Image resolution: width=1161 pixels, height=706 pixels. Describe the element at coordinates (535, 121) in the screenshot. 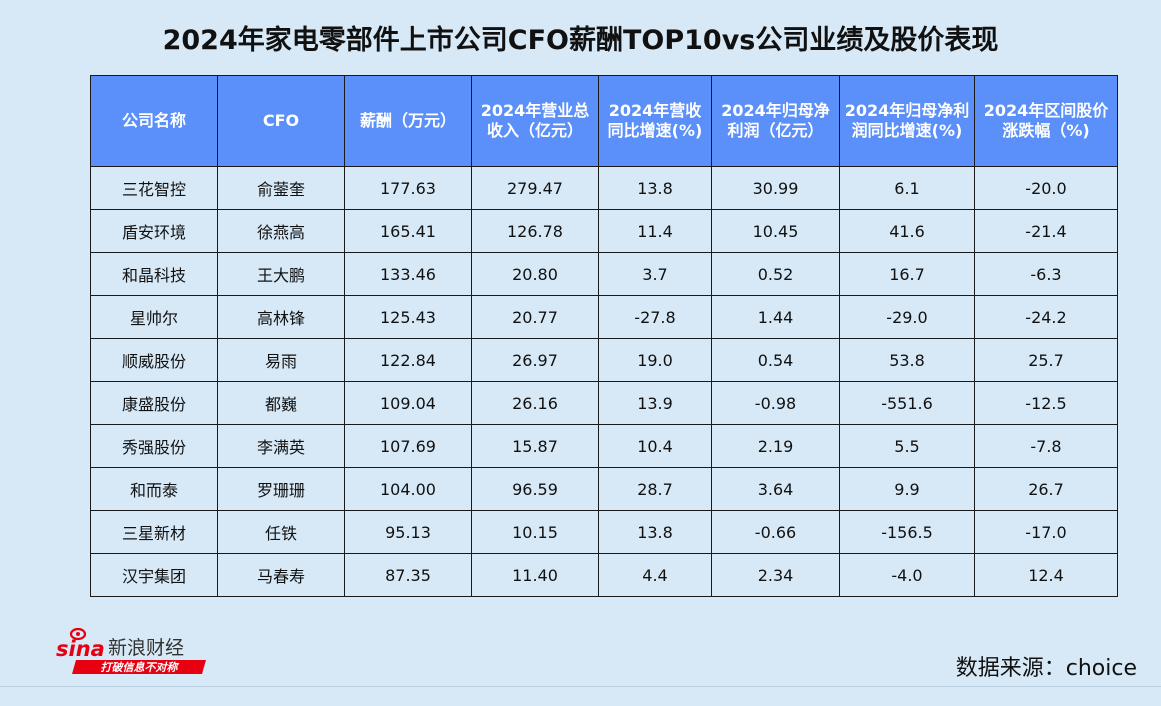

I see `header-revenue: 2024年营业总收入（亿元）` at that location.